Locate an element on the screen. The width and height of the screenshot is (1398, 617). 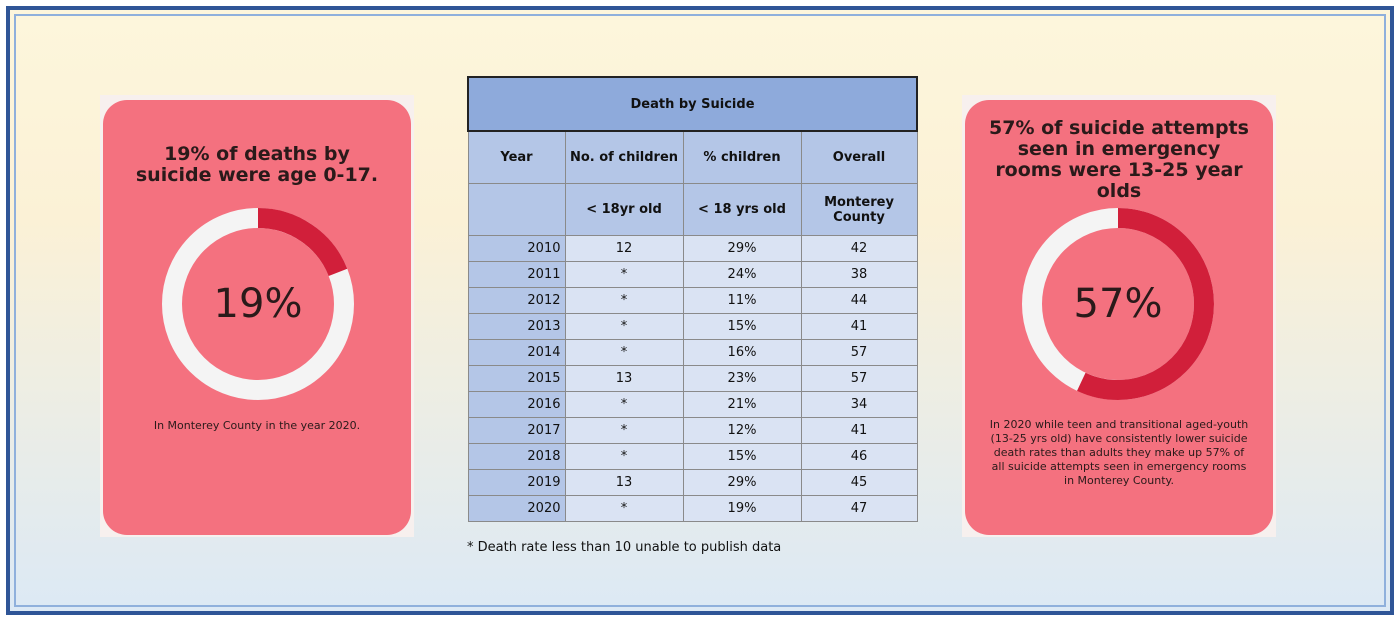
table-cell: 2019 is located at coordinates (516, 482).